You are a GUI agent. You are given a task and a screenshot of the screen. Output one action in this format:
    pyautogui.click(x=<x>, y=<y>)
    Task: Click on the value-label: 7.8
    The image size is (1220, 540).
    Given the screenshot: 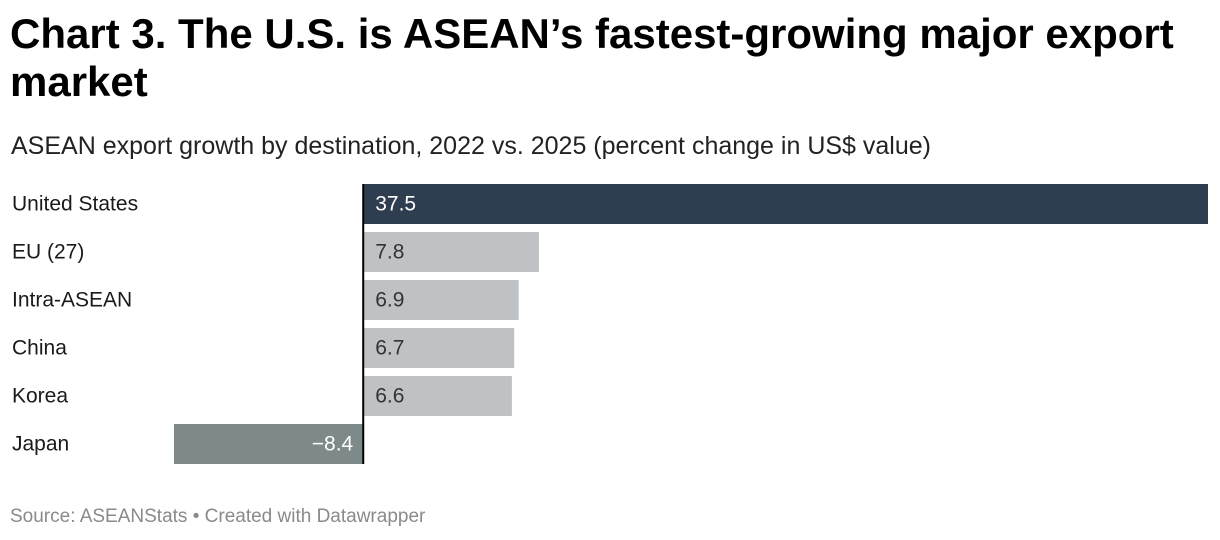 What is the action you would take?
    pyautogui.click(x=389, y=252)
    